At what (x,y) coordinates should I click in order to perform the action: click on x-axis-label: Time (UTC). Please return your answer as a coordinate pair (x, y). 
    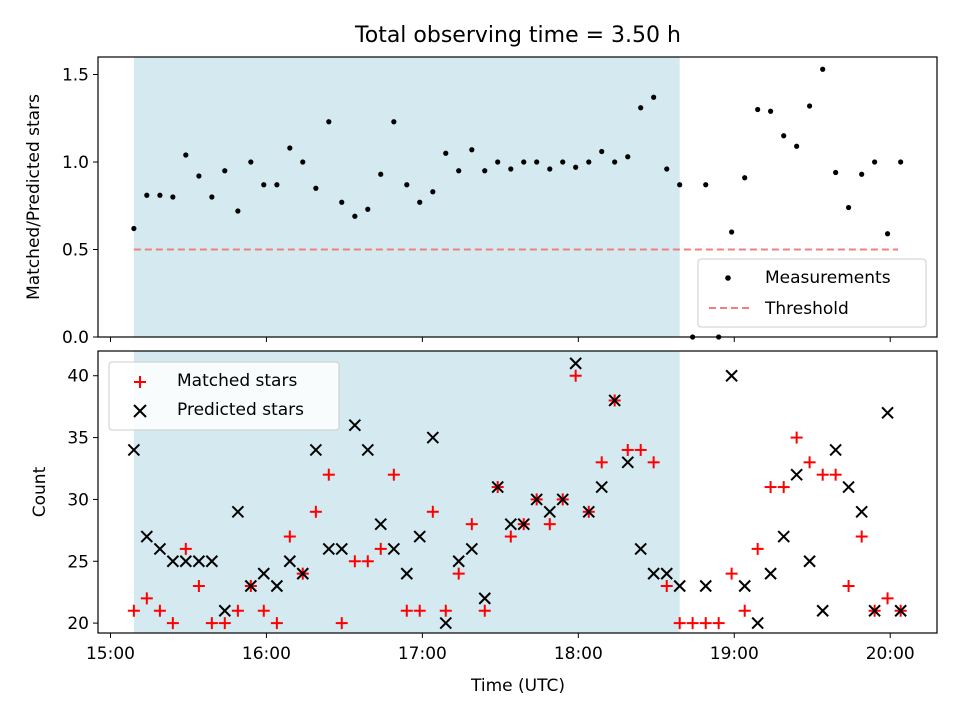
    Looking at the image, I should click on (517, 686).